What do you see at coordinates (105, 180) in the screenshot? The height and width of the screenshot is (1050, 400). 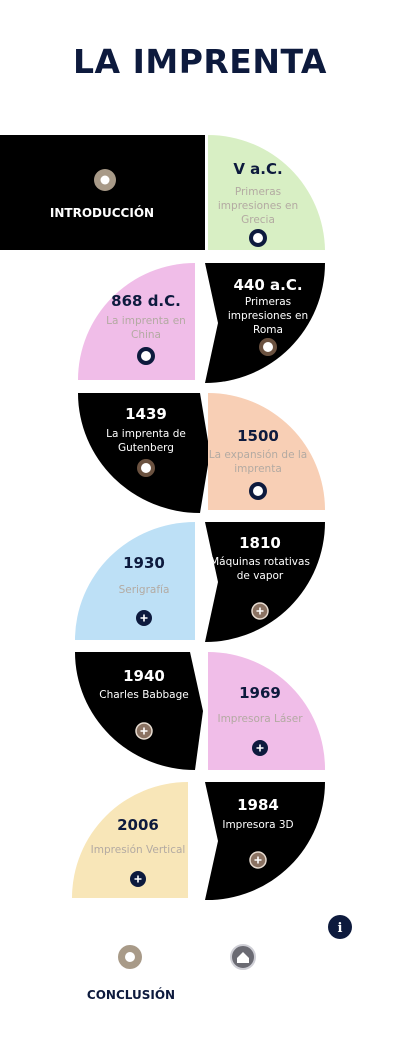 I see `intro-button-dot` at bounding box center [105, 180].